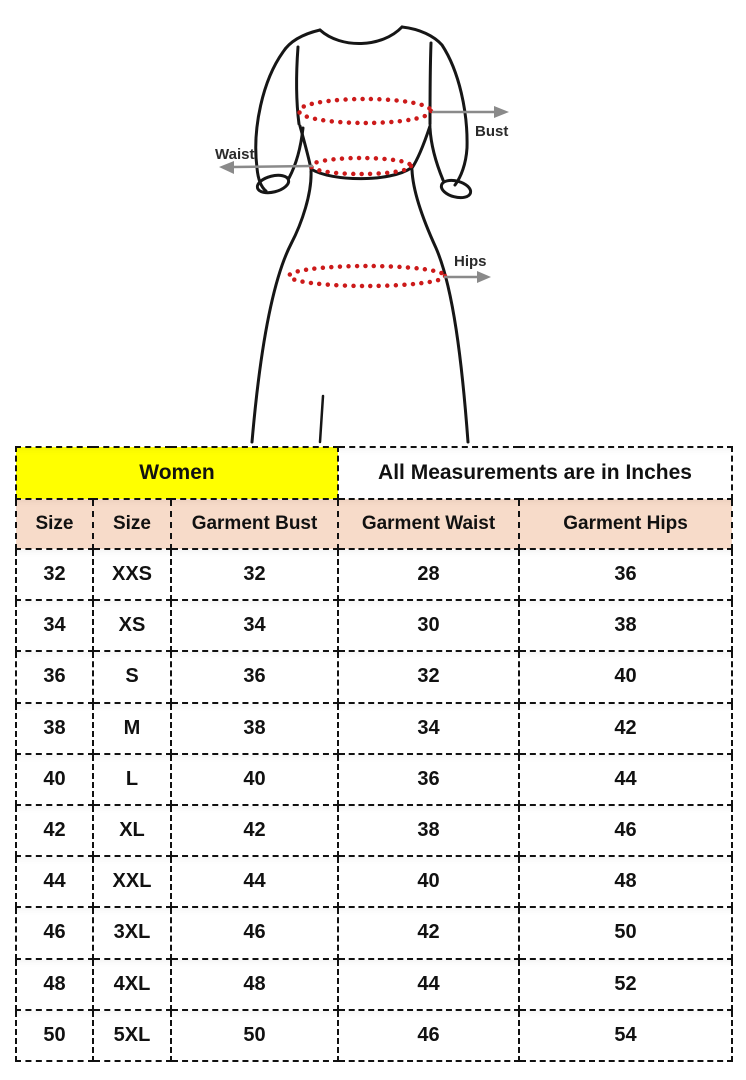 Image resolution: width=746 pixels, height=1080 pixels. What do you see at coordinates (305, 147) in the screenshot?
I see `dress-left-bodice-side` at bounding box center [305, 147].